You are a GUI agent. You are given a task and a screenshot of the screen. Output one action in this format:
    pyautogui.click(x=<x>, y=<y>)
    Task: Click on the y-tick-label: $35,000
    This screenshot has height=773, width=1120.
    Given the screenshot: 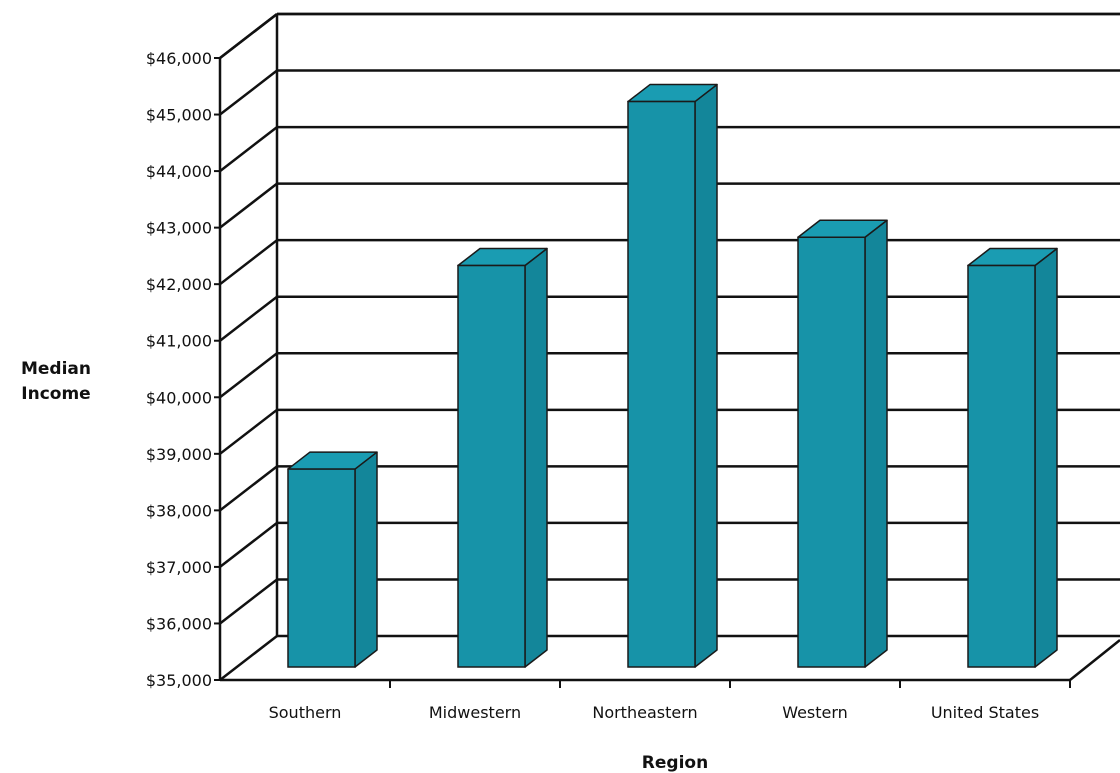 What is the action you would take?
    pyautogui.click(x=179, y=680)
    